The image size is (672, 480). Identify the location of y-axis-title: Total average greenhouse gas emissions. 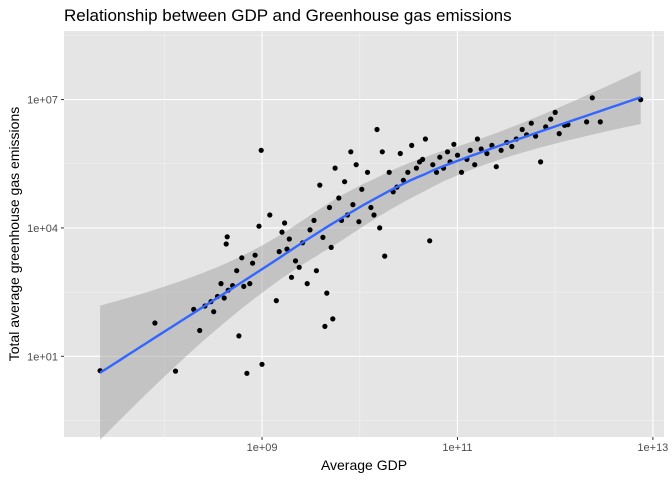
(14, 234).